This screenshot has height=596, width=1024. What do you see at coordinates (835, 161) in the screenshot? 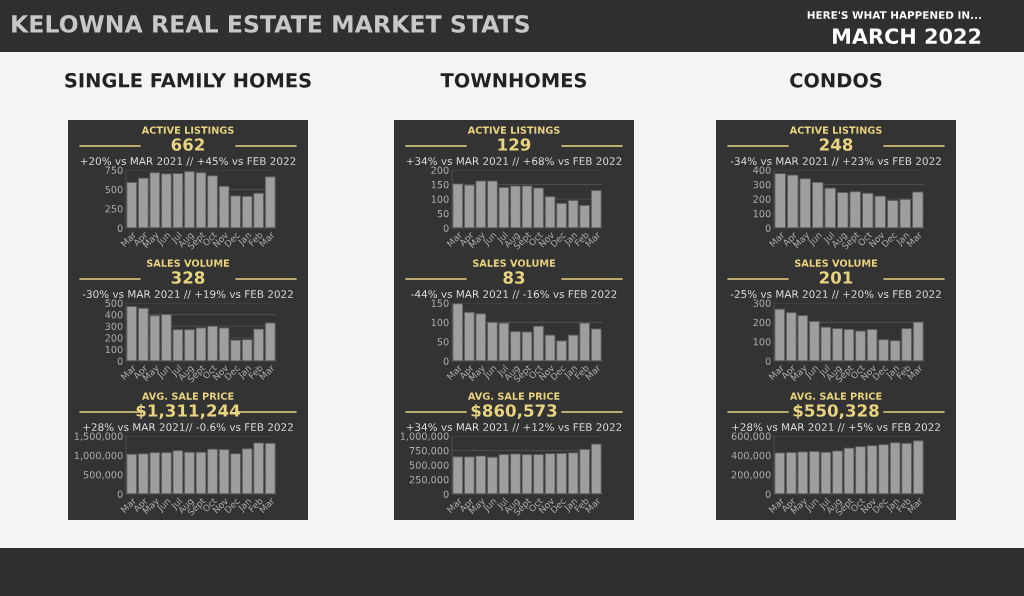
I see `text: -34% vs MAR 2021 // +23% vs FEB 2022` at bounding box center [835, 161].